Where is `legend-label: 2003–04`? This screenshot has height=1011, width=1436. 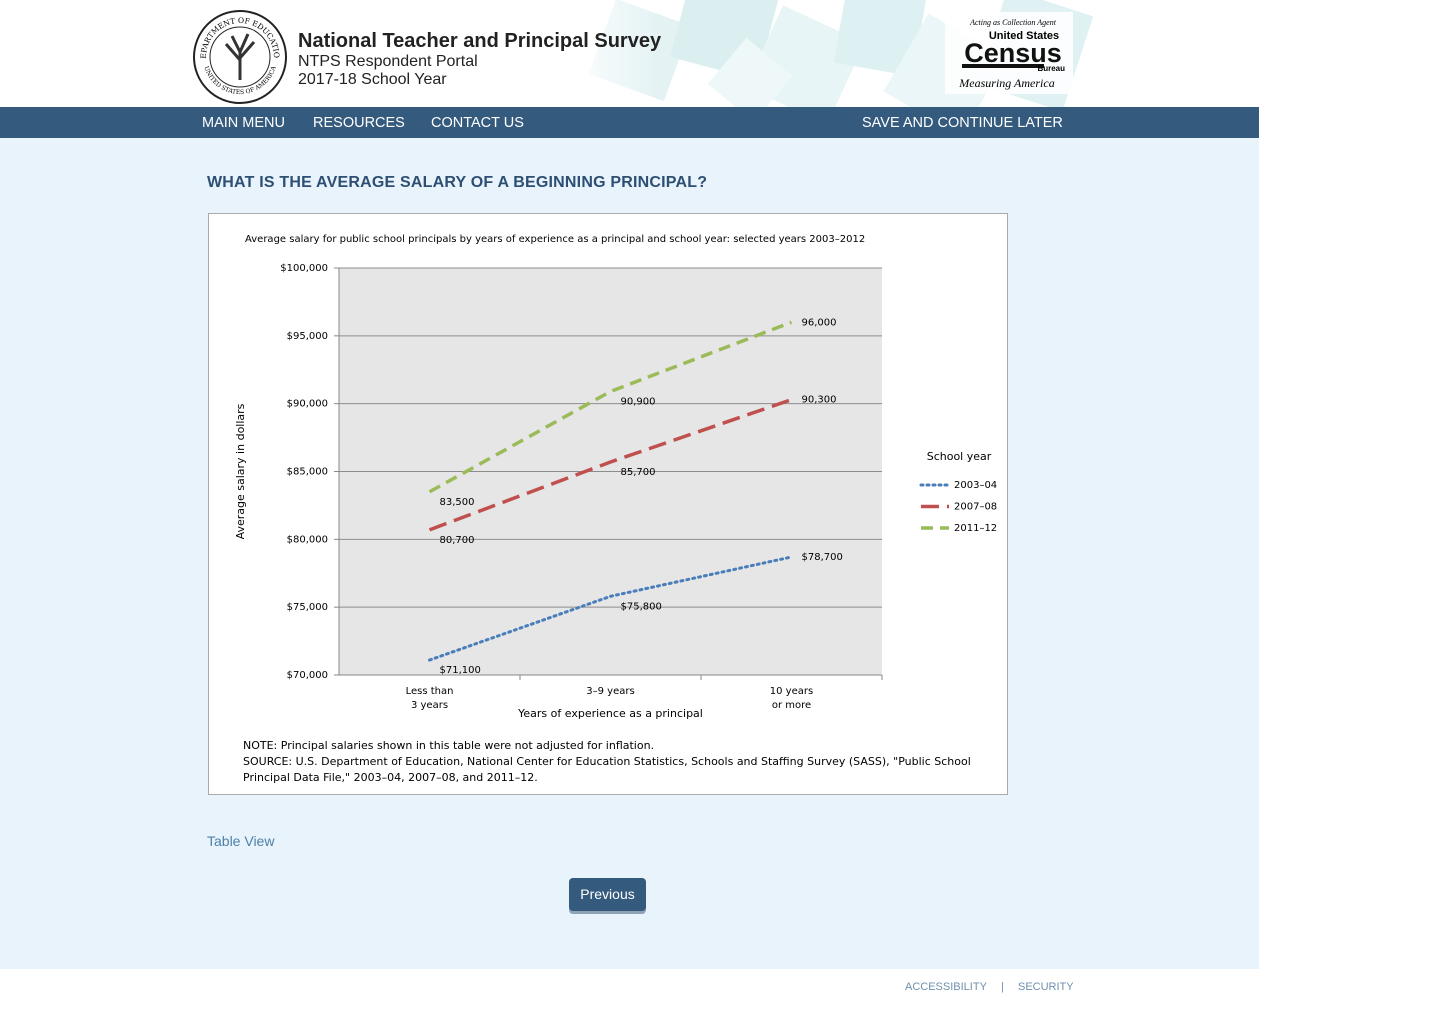 legend-label: 2003–04 is located at coordinates (975, 485).